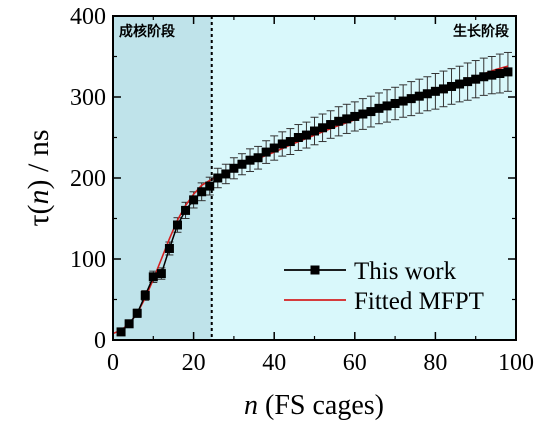  I want to click on y-axis-label-pre: τ(, so click(38, 215).